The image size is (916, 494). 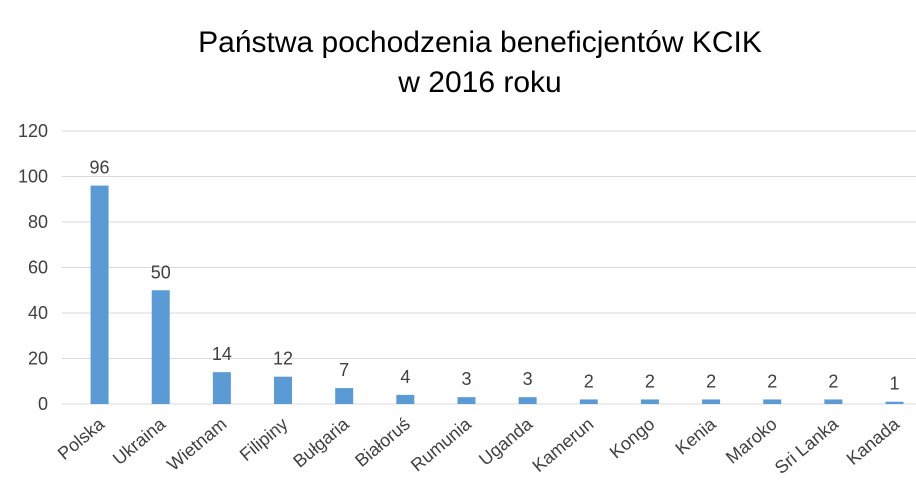 I want to click on y-tick-label: 100, so click(x=33, y=177).